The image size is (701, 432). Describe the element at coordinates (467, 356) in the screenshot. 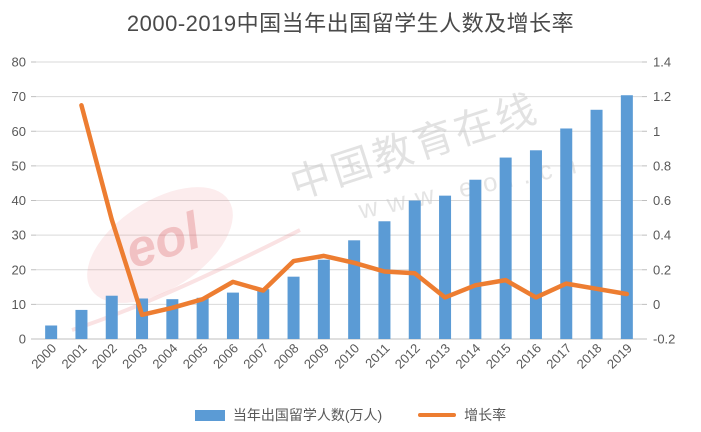

I see `x-axis-label-2014: 2014` at that location.